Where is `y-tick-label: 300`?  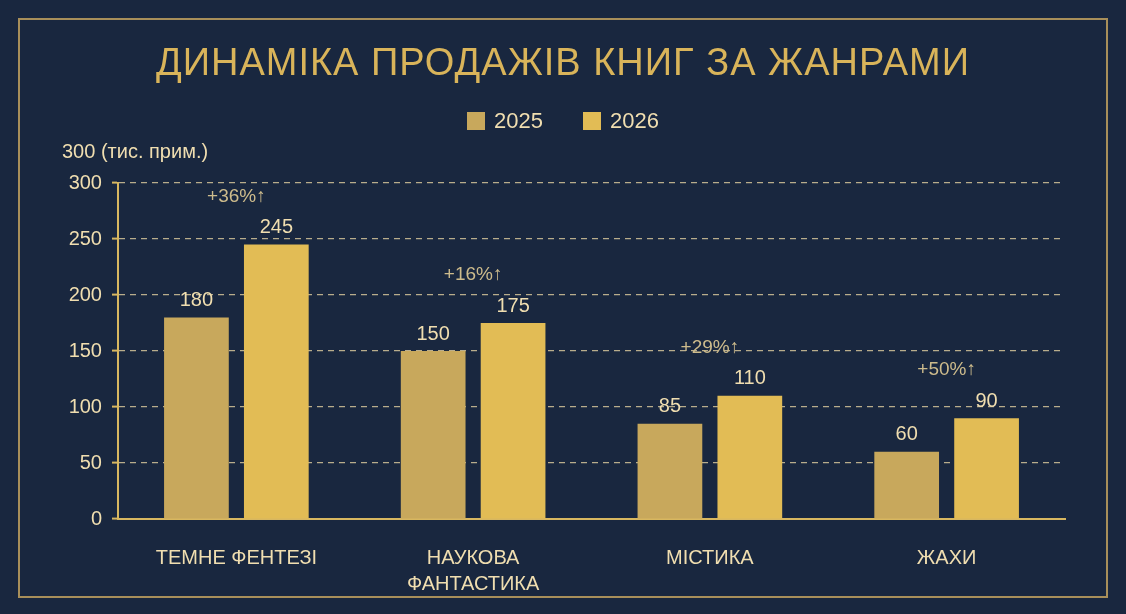
y-tick-label: 300 is located at coordinates (85, 181).